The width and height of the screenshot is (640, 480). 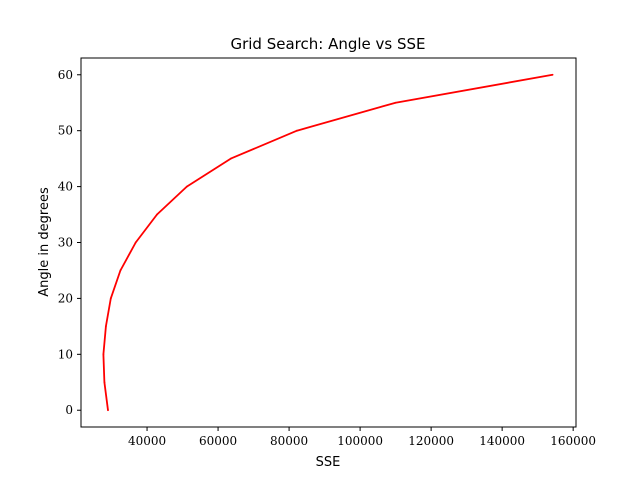 What do you see at coordinates (44, 242) in the screenshot?
I see `y-axis-label: Angle in degrees` at bounding box center [44, 242].